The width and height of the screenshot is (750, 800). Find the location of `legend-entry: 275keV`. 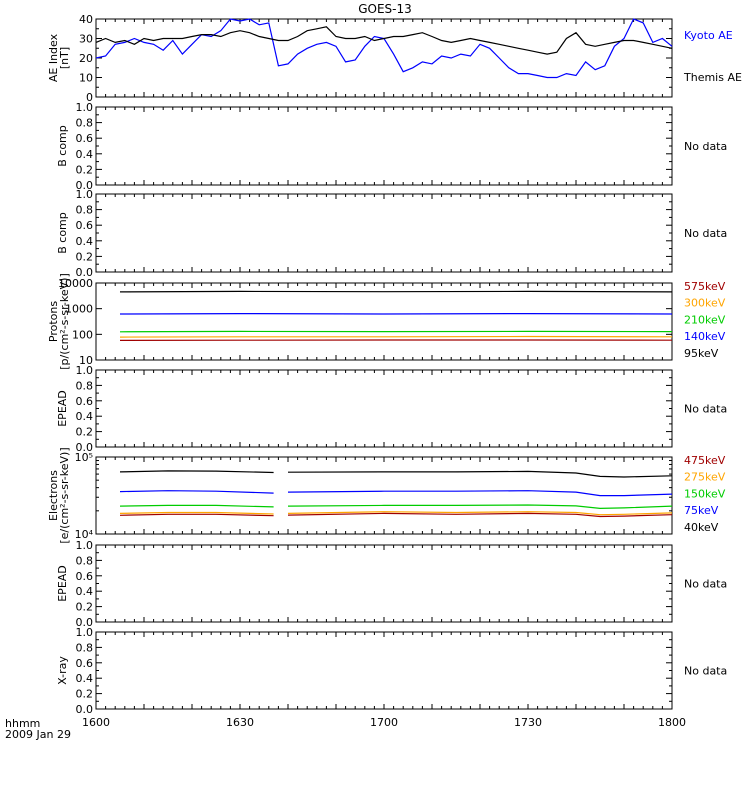

legend-entry: 275keV is located at coordinates (705, 477).